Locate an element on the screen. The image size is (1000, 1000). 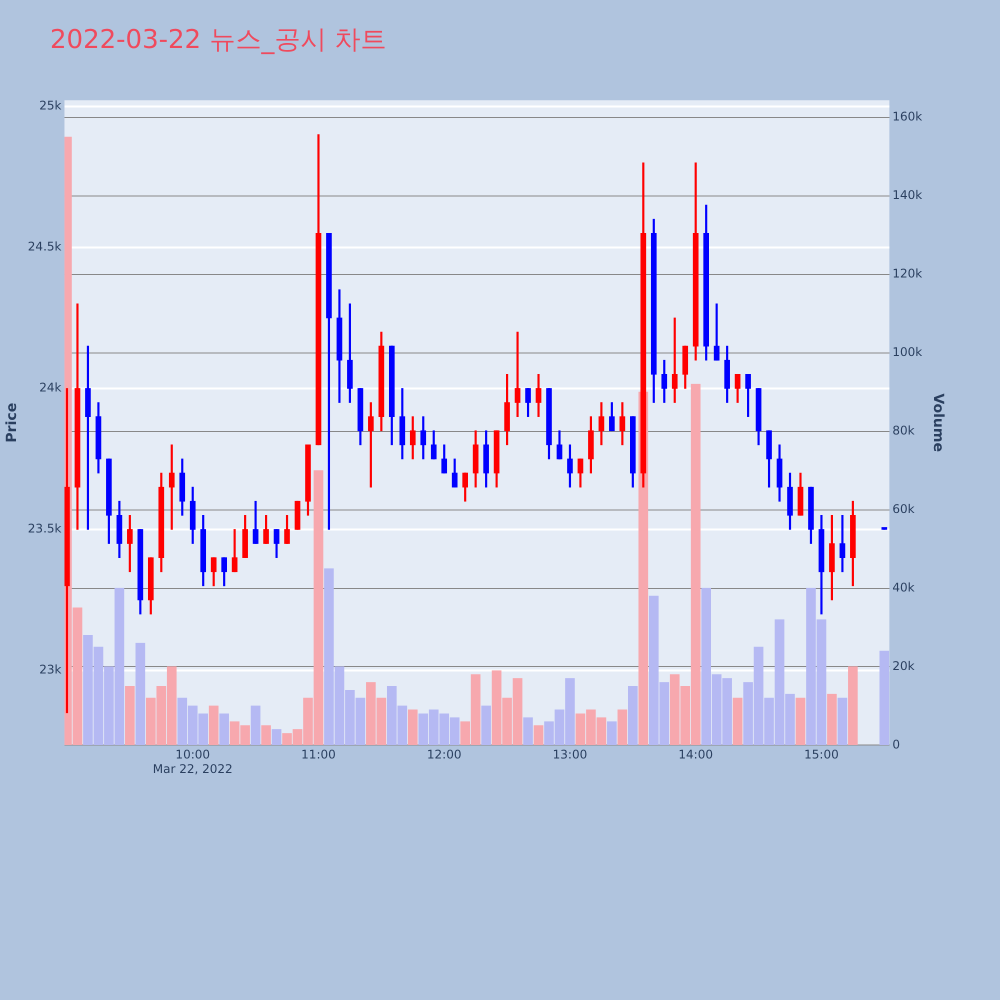
y-tick-label: 23k is located at coordinates (50, 669).